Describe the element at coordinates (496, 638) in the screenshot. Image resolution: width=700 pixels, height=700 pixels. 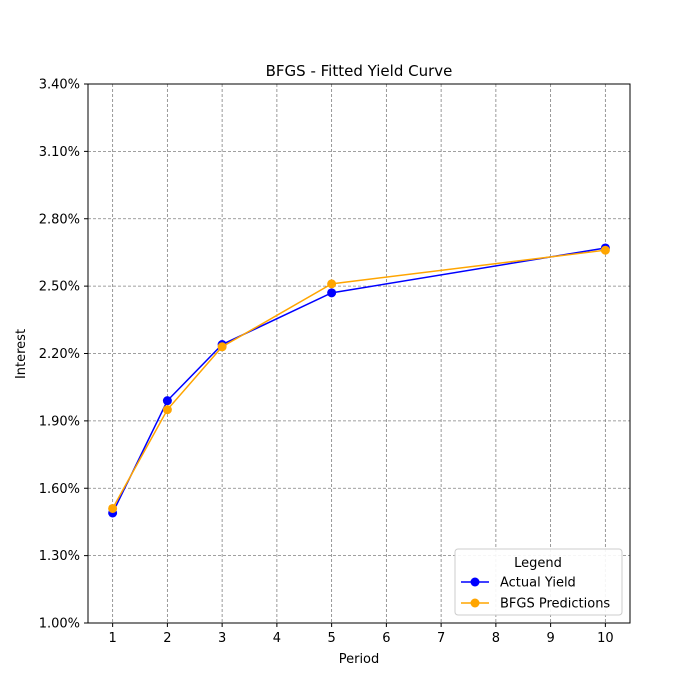
I see `x-tick-label: 8` at that location.